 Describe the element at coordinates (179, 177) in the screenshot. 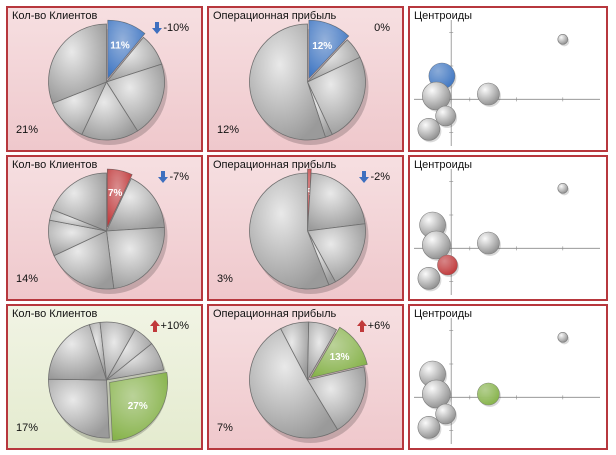

I see `trend-value: -7%` at that location.